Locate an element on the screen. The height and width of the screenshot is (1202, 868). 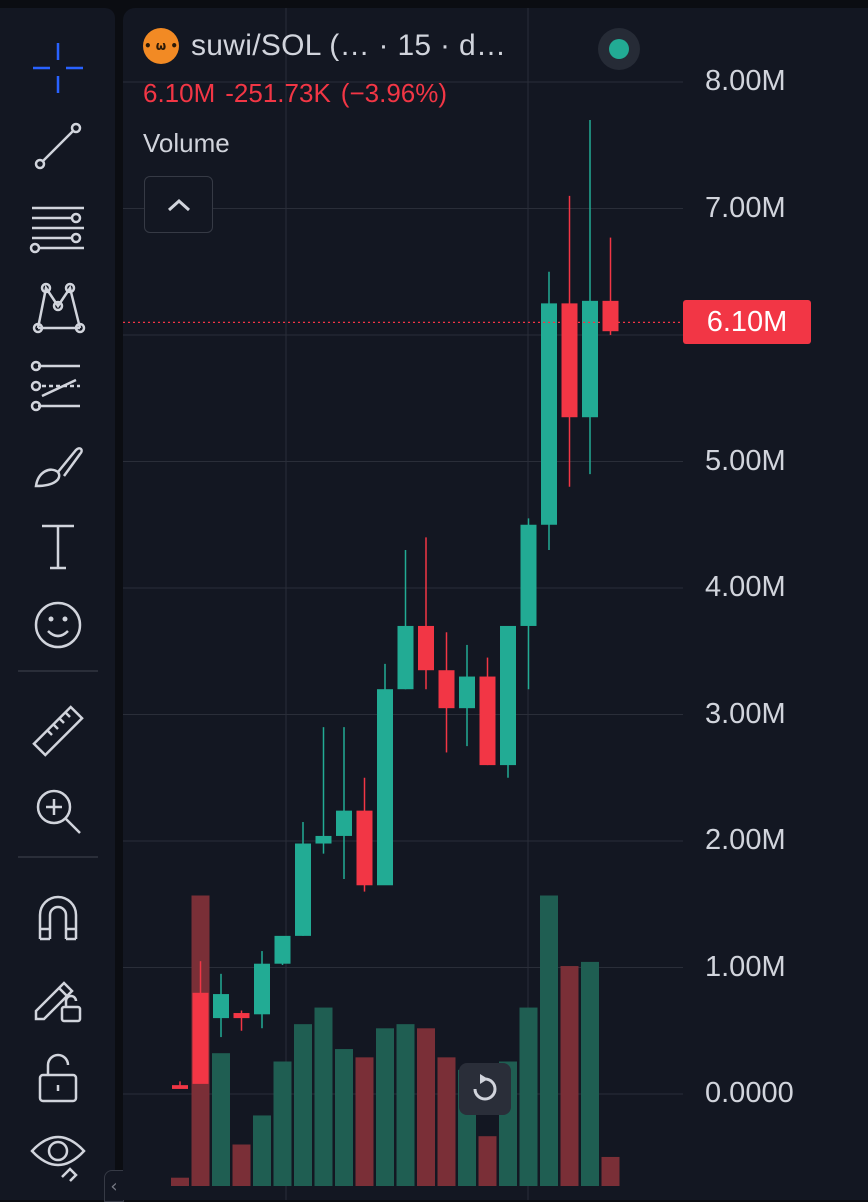
brush-tool is located at coordinates (58, 466).